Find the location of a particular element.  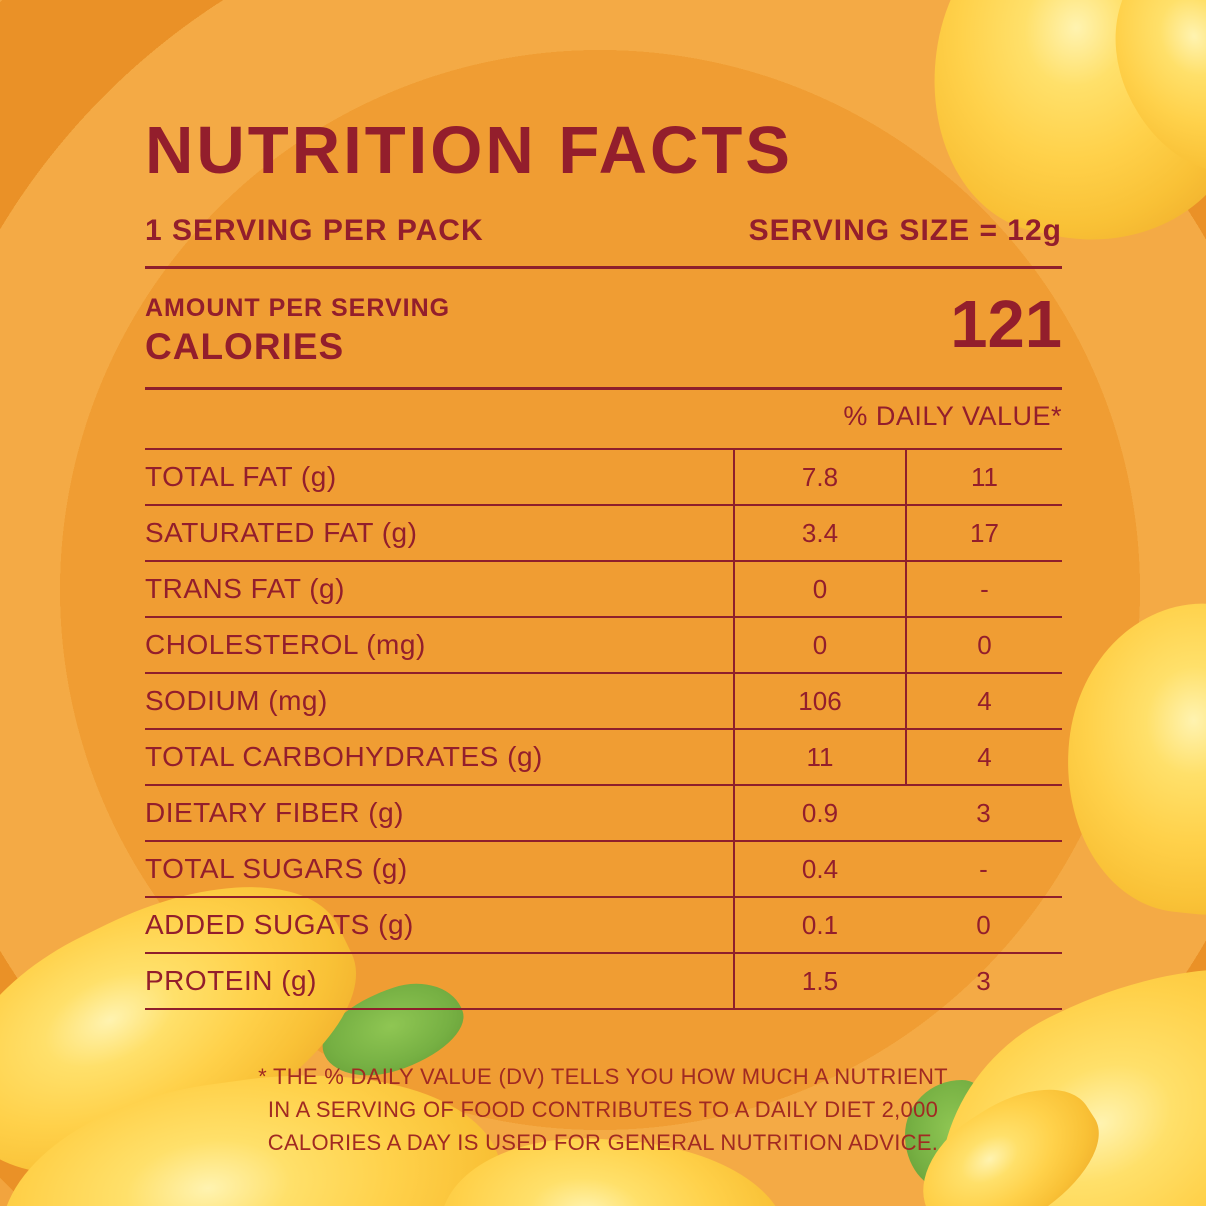

nutrient-label: DIETARY FIBER (g) is located at coordinates (274, 812).